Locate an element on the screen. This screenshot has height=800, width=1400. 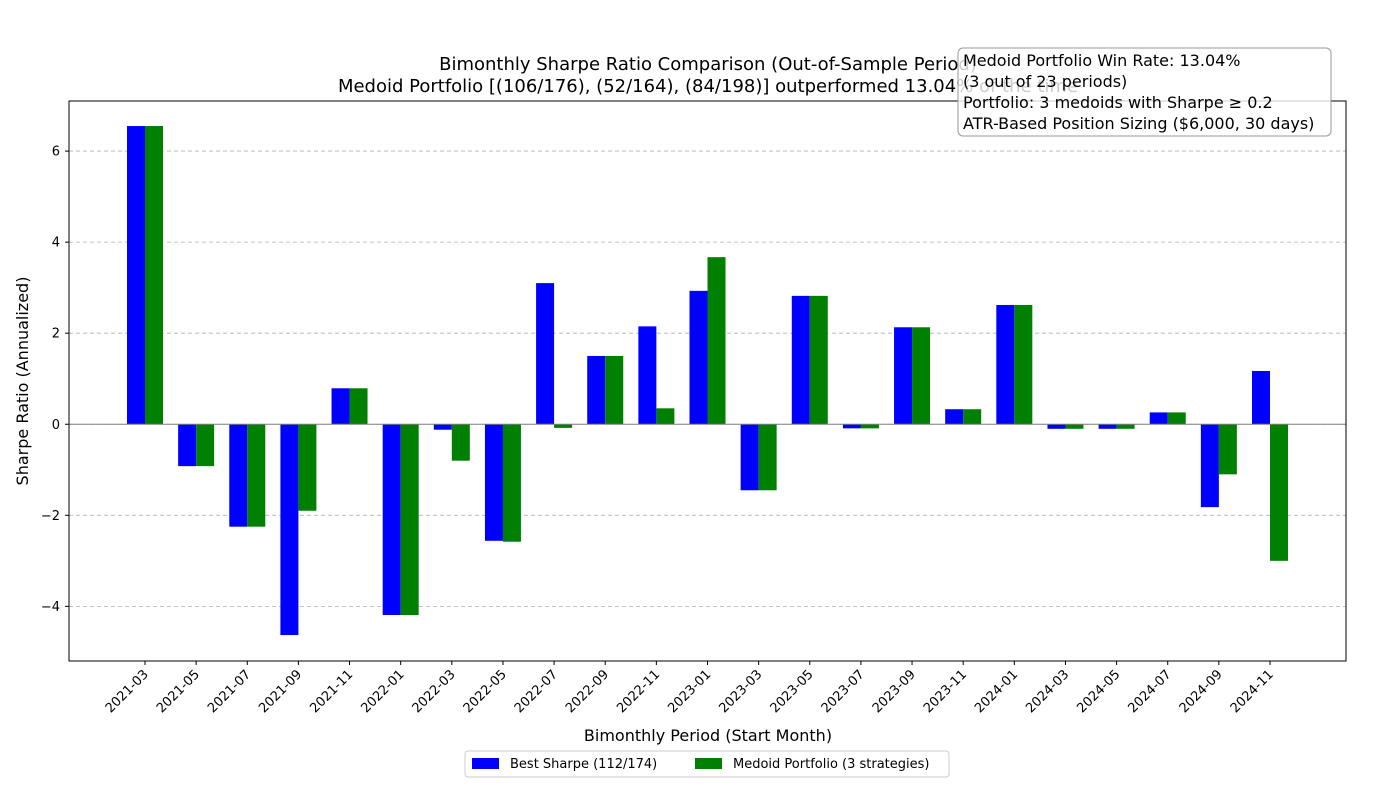
y-tick-label: 6 is located at coordinates (56, 152).